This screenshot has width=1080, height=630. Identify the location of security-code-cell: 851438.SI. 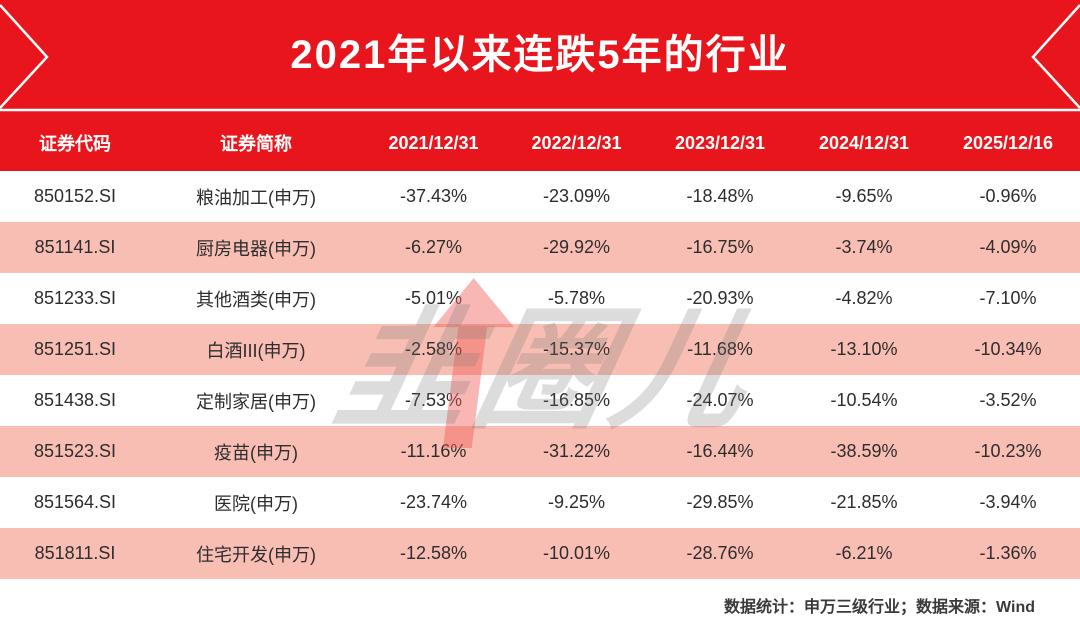
(75, 400).